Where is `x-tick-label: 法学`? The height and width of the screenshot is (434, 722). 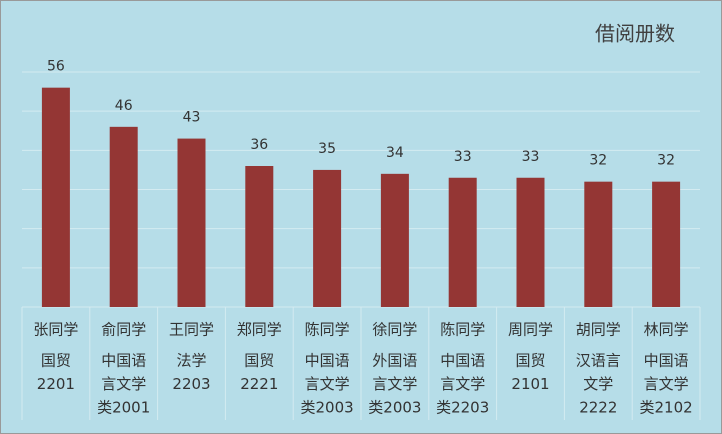
x-tick-label: 法学 is located at coordinates (191, 361).